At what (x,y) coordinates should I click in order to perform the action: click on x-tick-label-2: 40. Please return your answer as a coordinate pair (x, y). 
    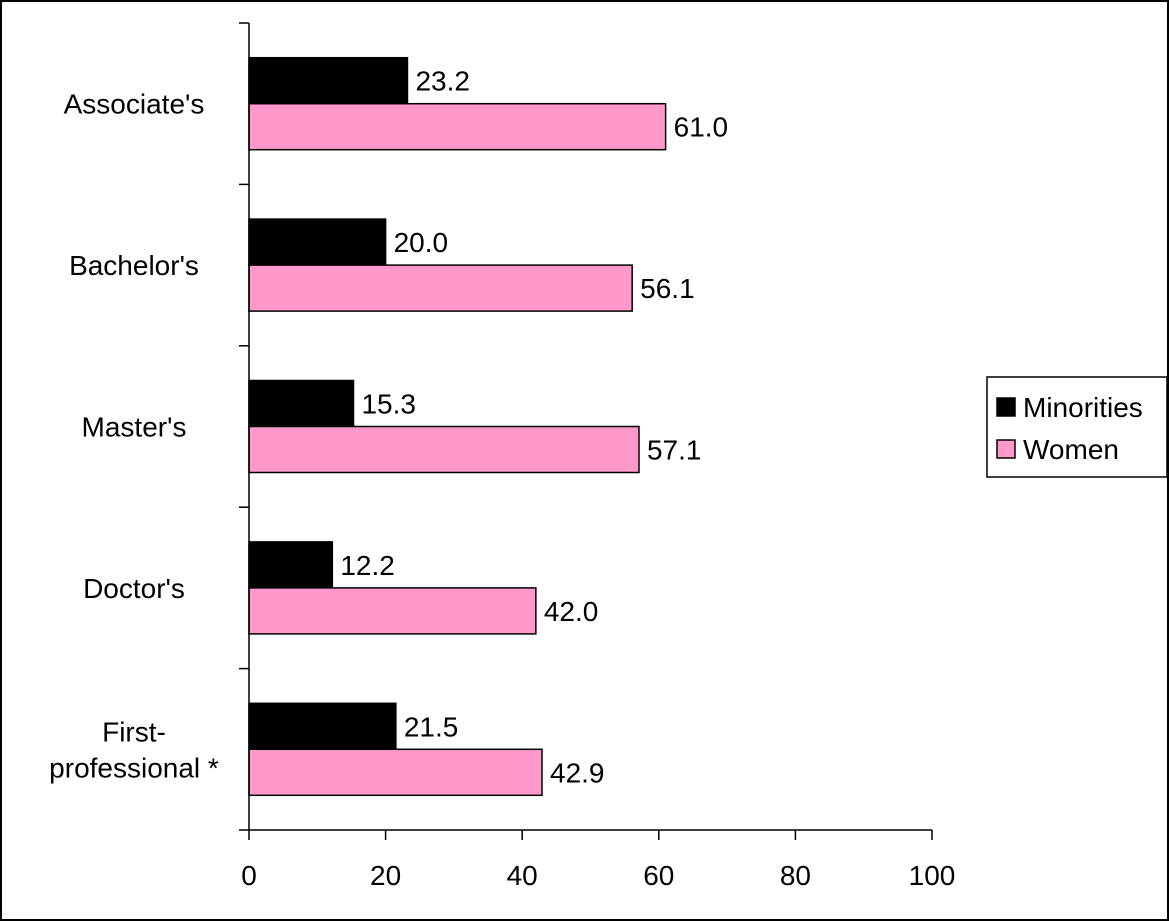
    Looking at the image, I should click on (522, 875).